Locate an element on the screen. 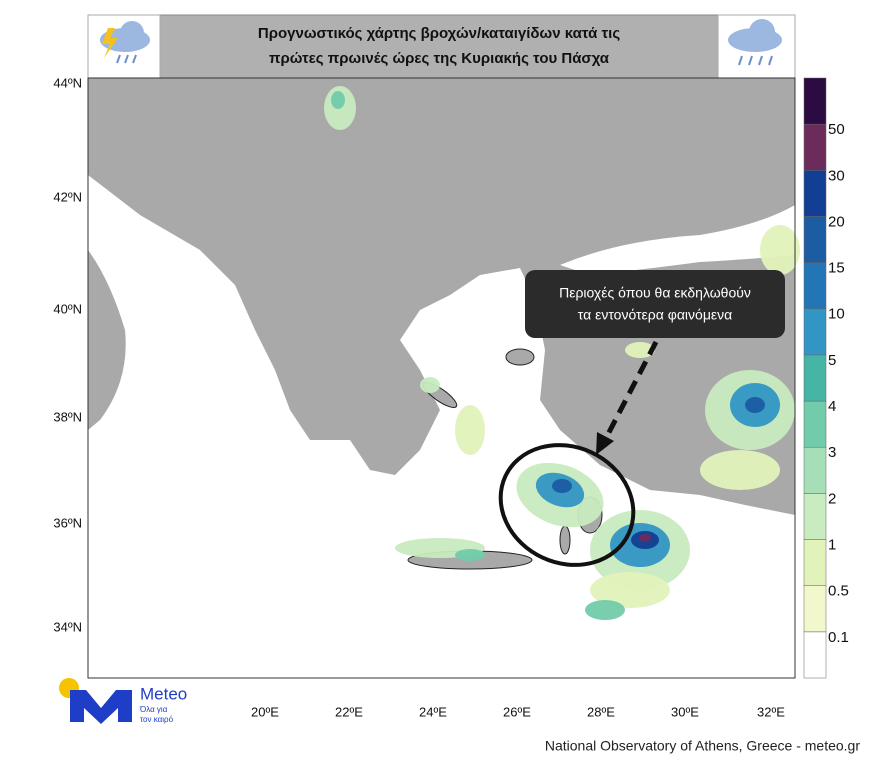 The image size is (880, 767). colorbar-label: 1 is located at coordinates (832, 545).